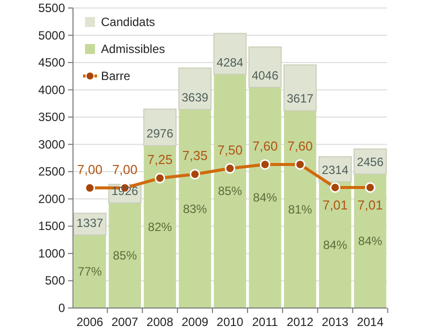 Image resolution: width=427 pixels, height=335 pixels. Describe the element at coordinates (265, 75) in the screenshot. I see `data-label: 4046` at that location.